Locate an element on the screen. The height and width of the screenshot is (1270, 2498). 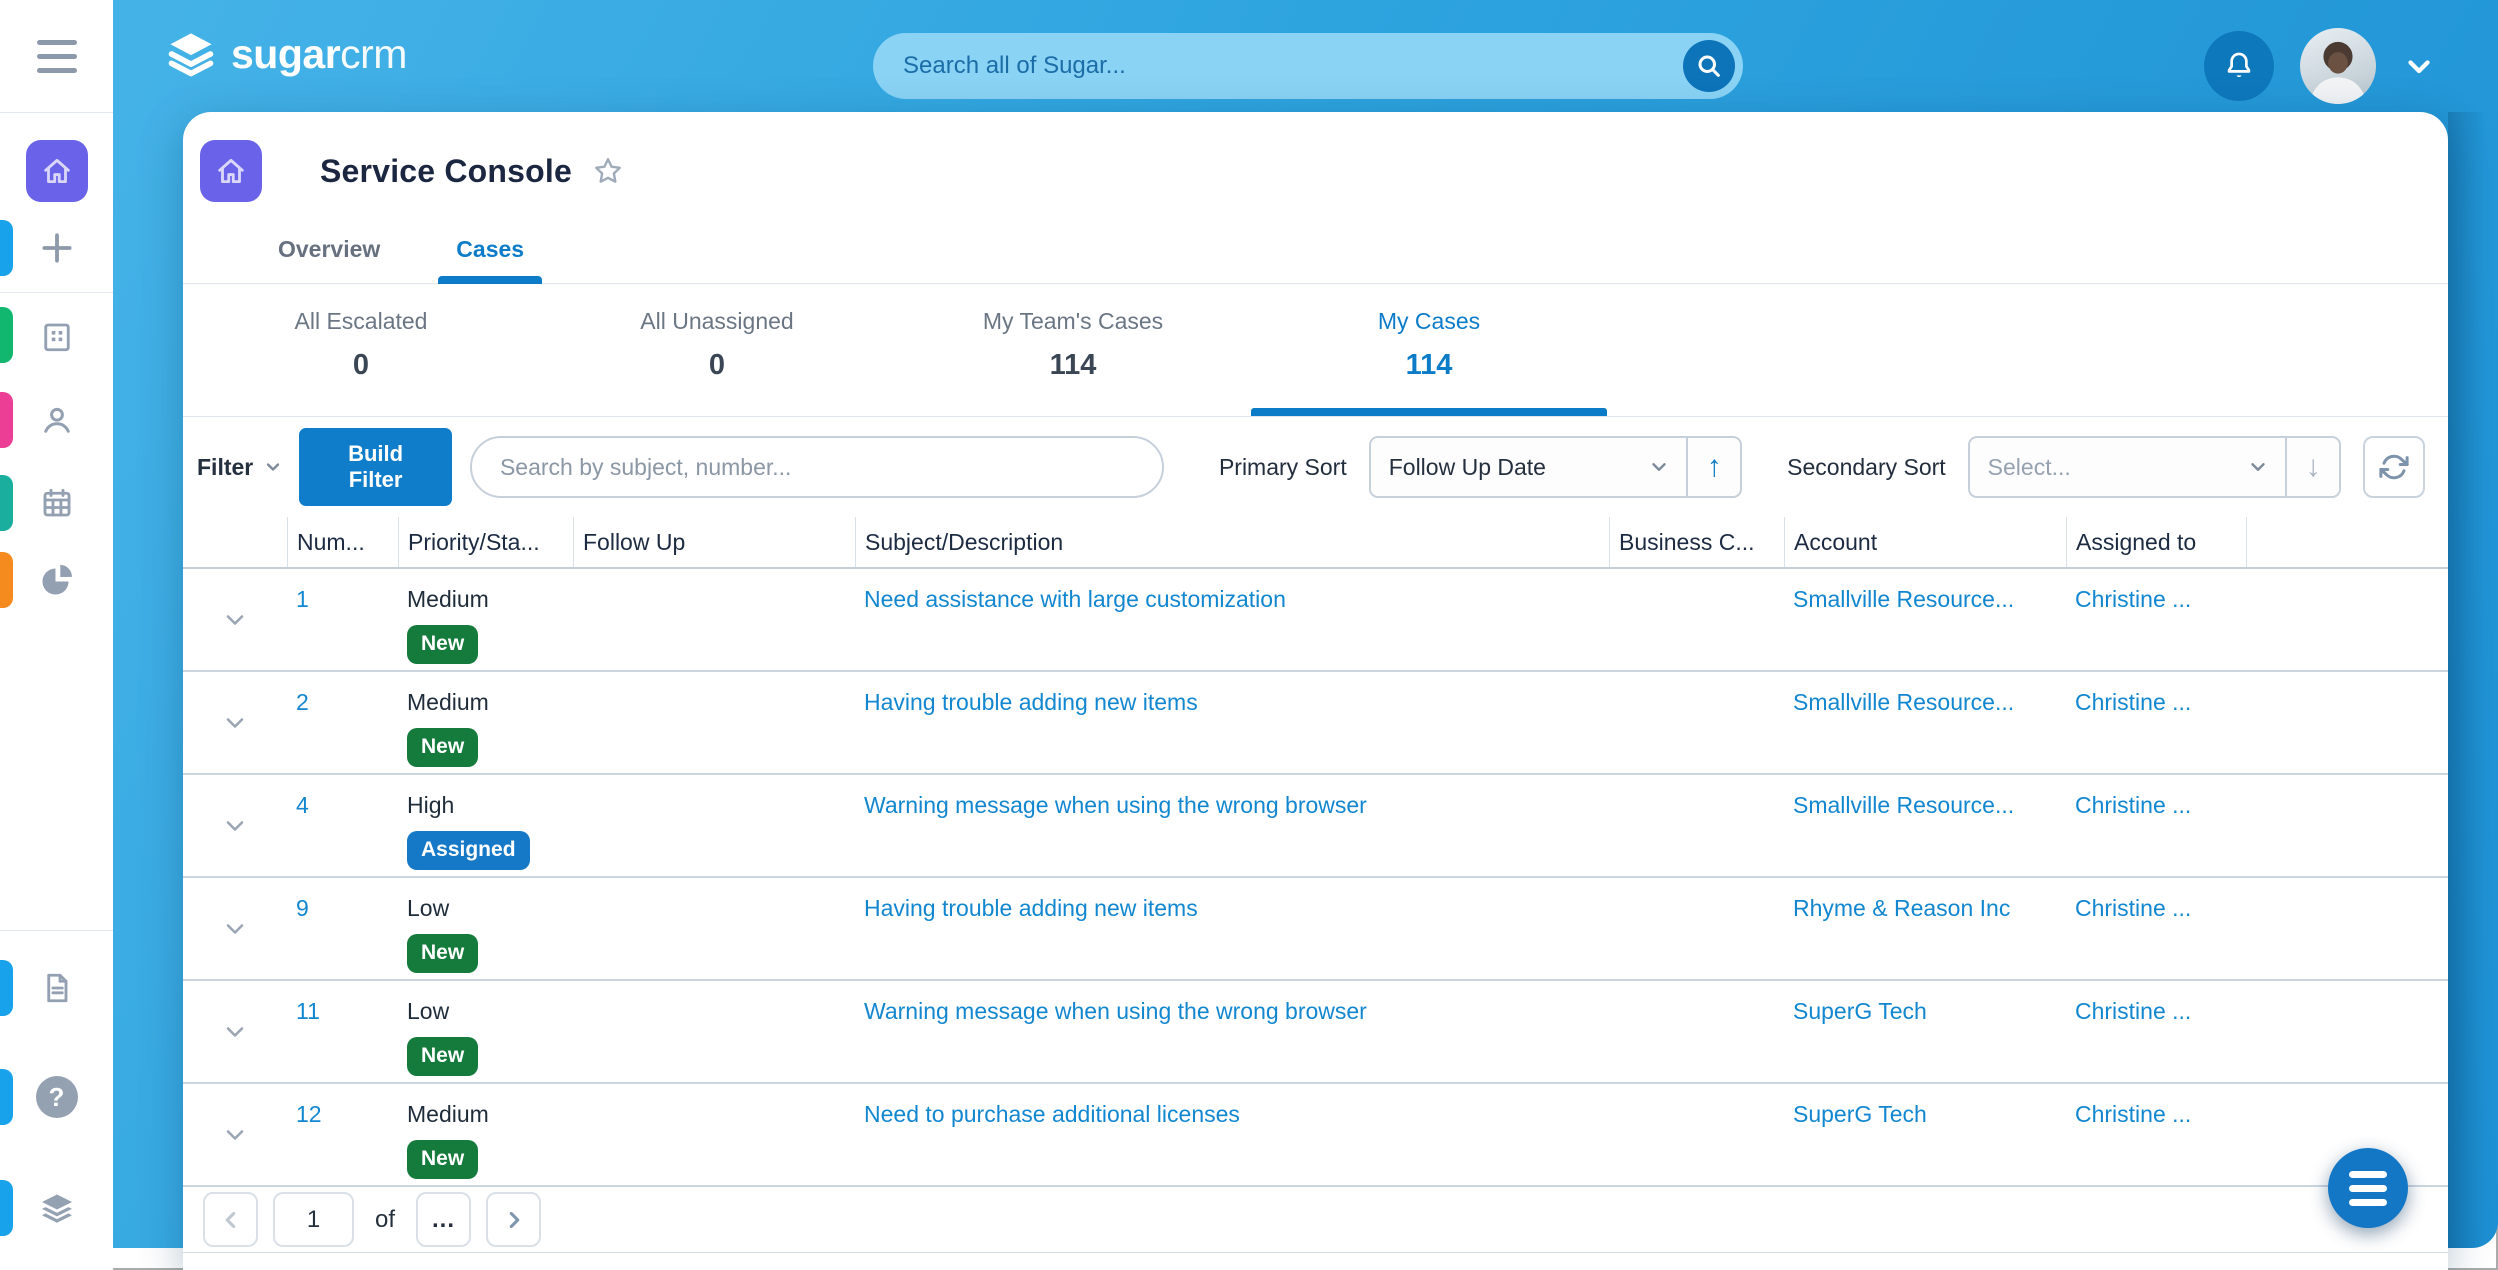
sidebar-item-calendar is located at coordinates (56, 503).